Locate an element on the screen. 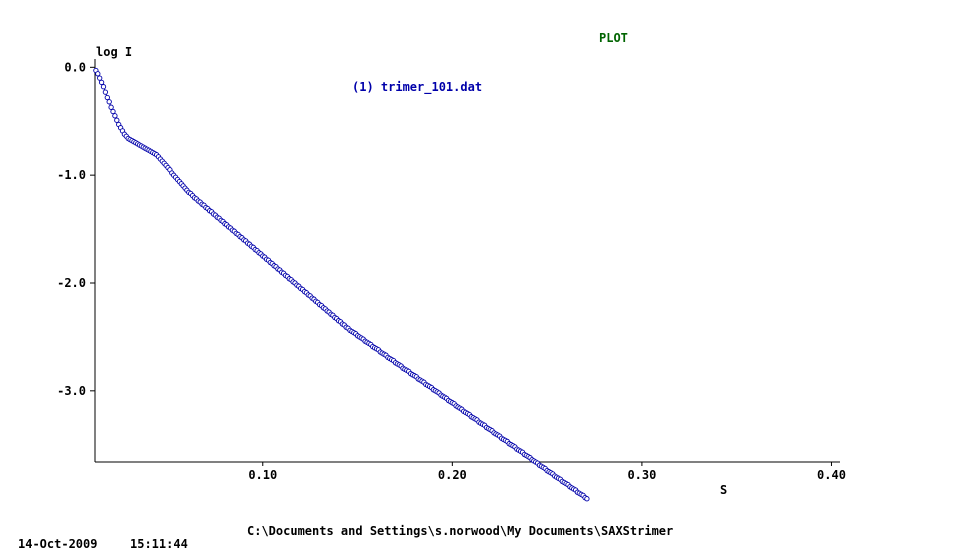 The width and height of the screenshot is (968, 554). y-tick-label: 0.0 is located at coordinates (75, 67).